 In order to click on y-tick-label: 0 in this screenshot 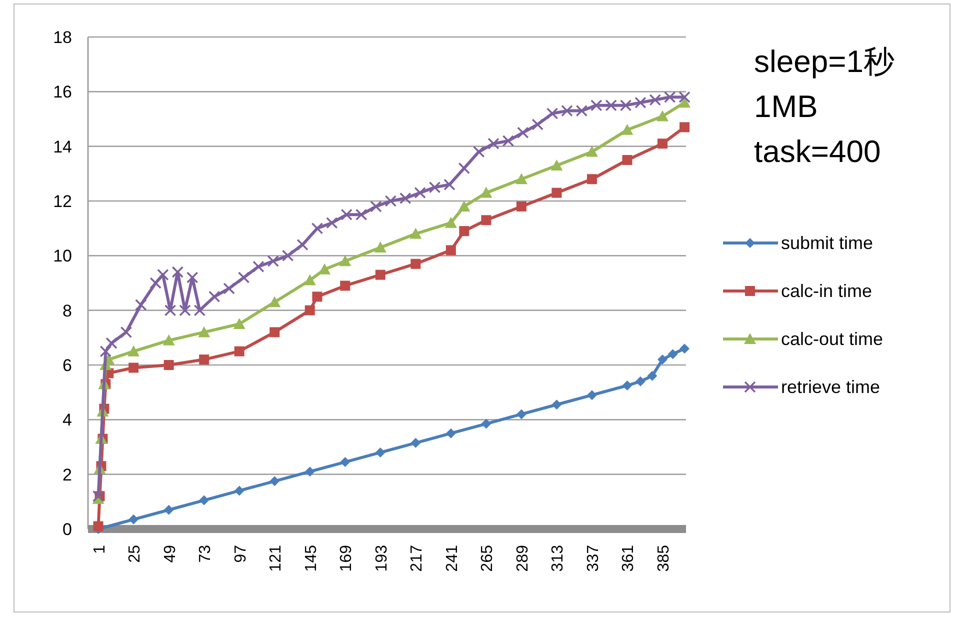, I will do `click(67, 529)`.